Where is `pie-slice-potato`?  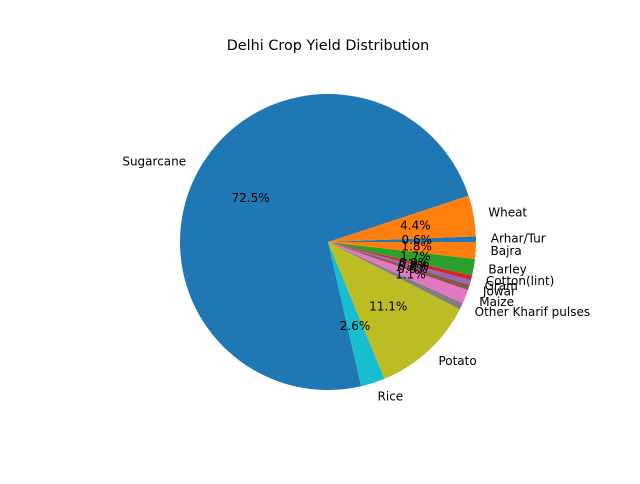 pie-slice-potato is located at coordinates (394, 310).